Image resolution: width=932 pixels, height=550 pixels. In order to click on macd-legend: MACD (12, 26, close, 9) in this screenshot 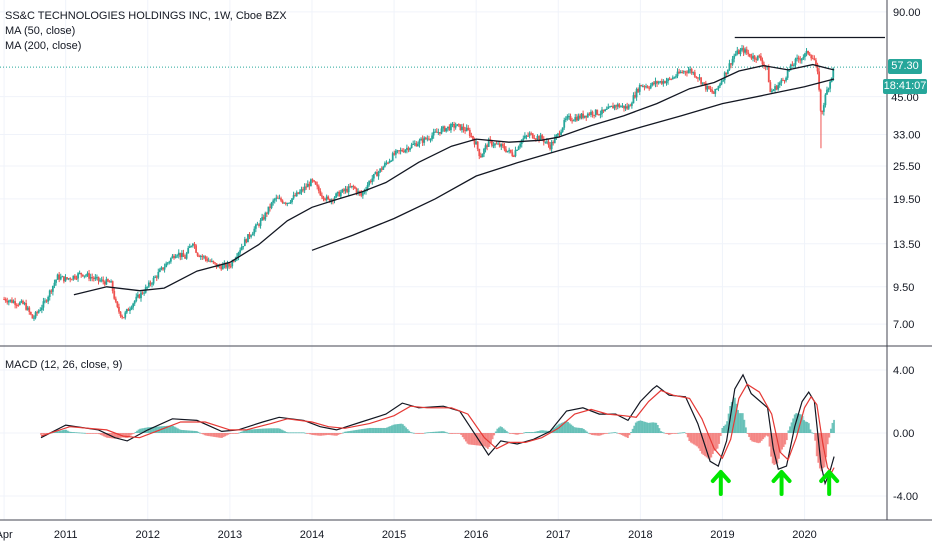, I will do `click(63, 365)`.